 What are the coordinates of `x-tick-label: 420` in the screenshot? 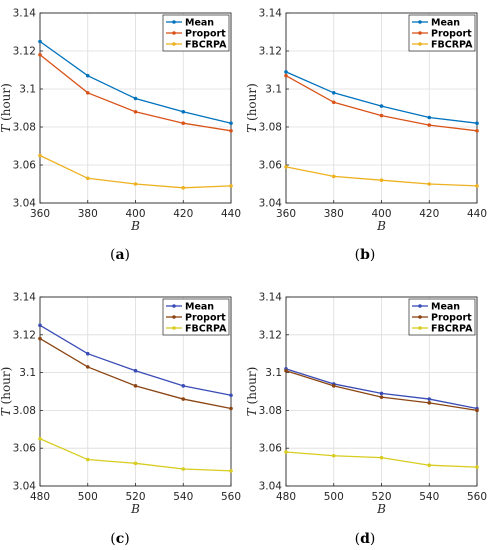 It's located at (429, 214).